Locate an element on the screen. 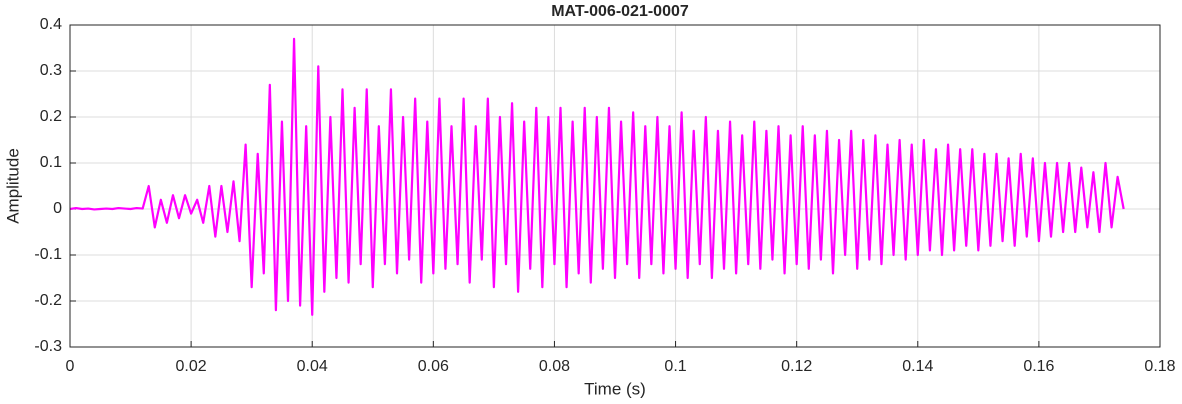  y-tick-label: -0.1 is located at coordinates (48, 254).